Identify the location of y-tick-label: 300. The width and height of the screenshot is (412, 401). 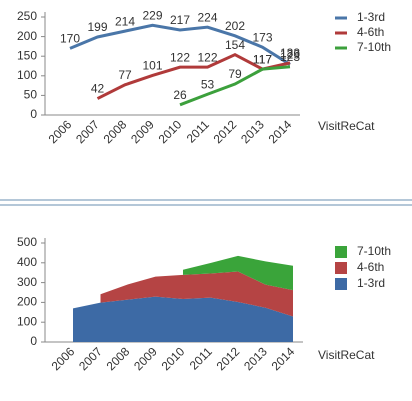
(27, 282).